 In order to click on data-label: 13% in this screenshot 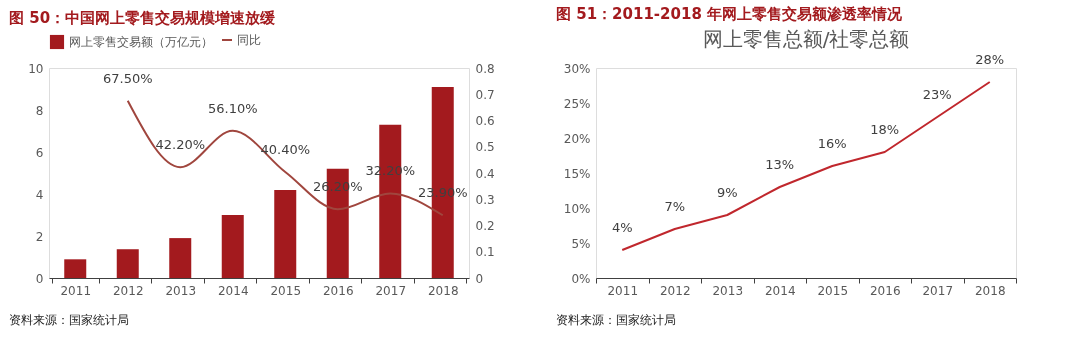, I will do `click(780, 164)`.